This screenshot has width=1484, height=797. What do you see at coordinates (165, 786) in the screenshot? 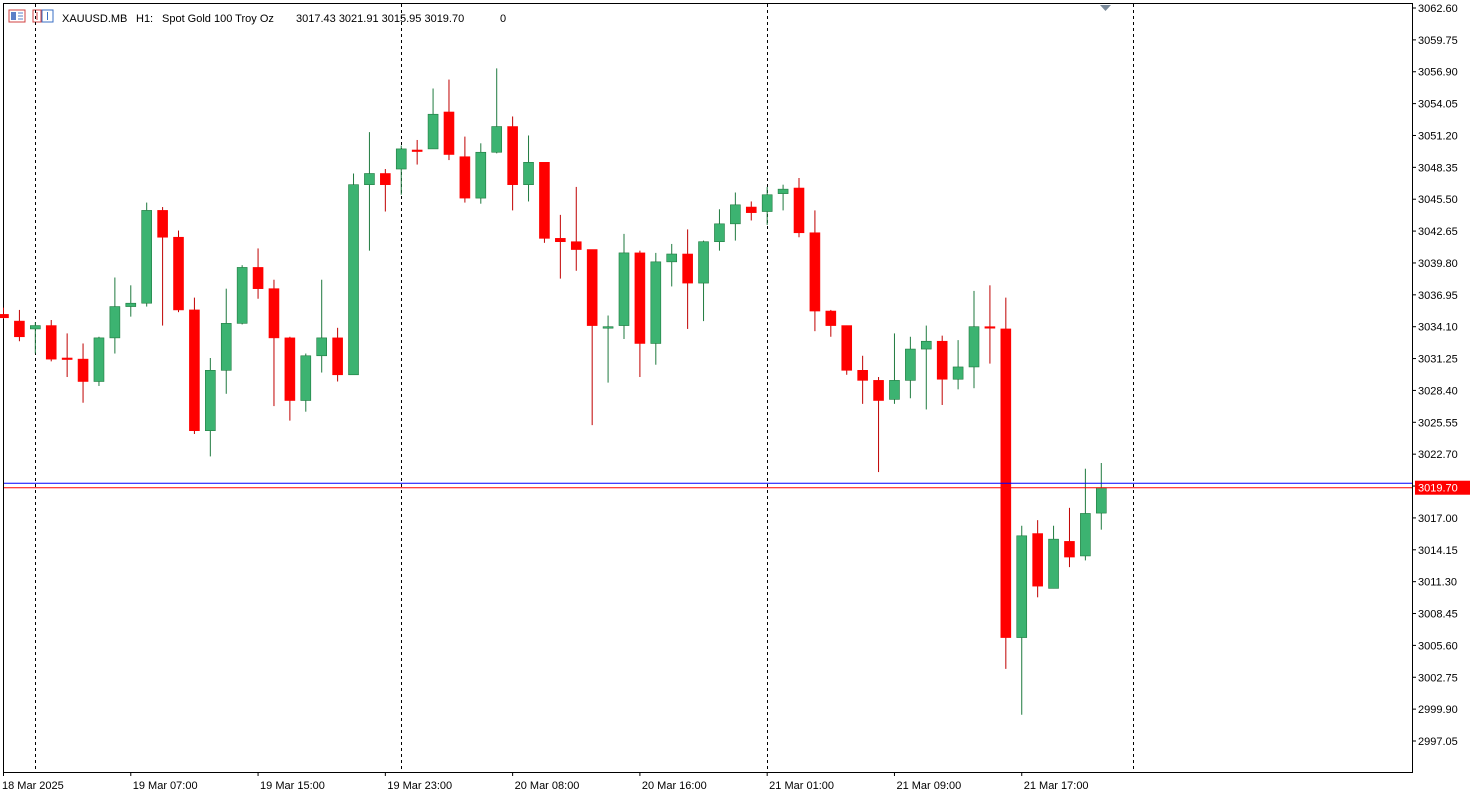
I see `x-tick-label-1: 19 Mar 07:00` at bounding box center [165, 786].